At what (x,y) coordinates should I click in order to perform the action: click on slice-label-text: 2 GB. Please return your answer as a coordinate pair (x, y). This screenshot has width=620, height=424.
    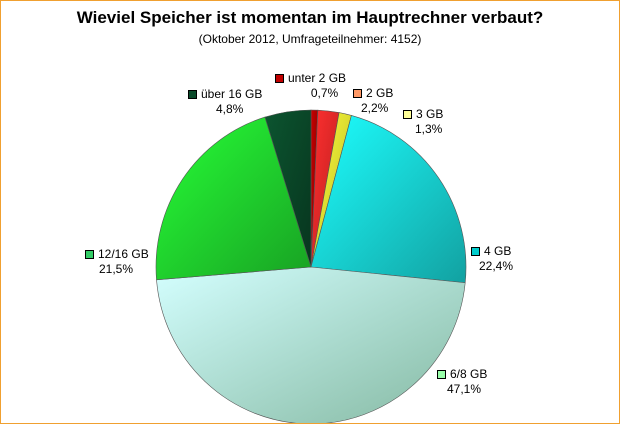
    Looking at the image, I should click on (380, 93).